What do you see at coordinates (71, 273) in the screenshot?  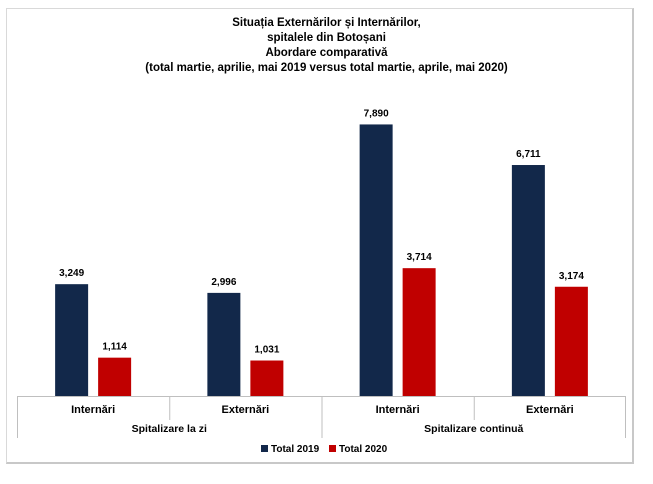 I see `data-label-2019-0: 3,249` at bounding box center [71, 273].